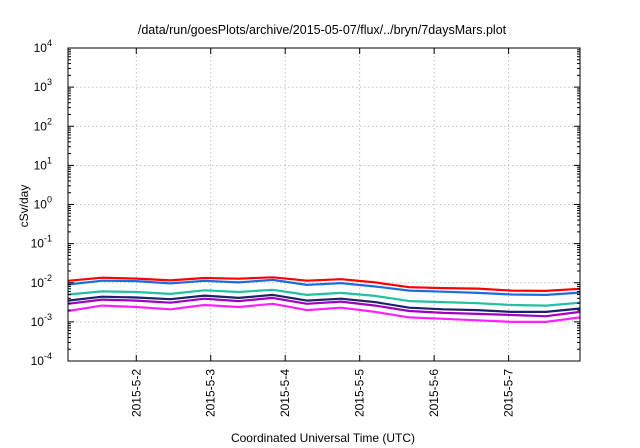 The height and width of the screenshot is (448, 640). Describe the element at coordinates (41, 359) in the screenshot. I see `y-tick-label: 10⁻⁴` at that location.